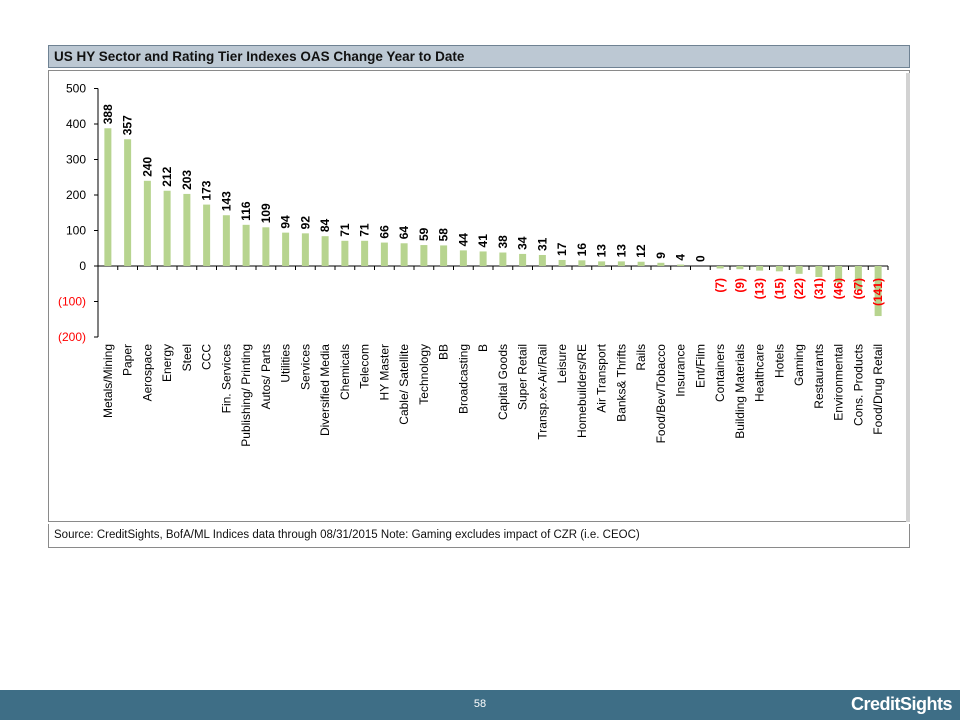  What do you see at coordinates (908, 297) in the screenshot?
I see `panel-shadow` at bounding box center [908, 297].